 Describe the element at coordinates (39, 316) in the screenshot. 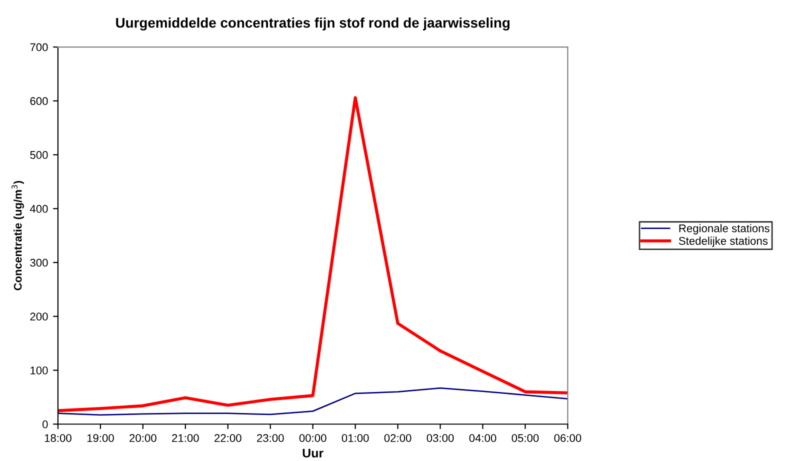

I see `y-tick-label: 200` at that location.